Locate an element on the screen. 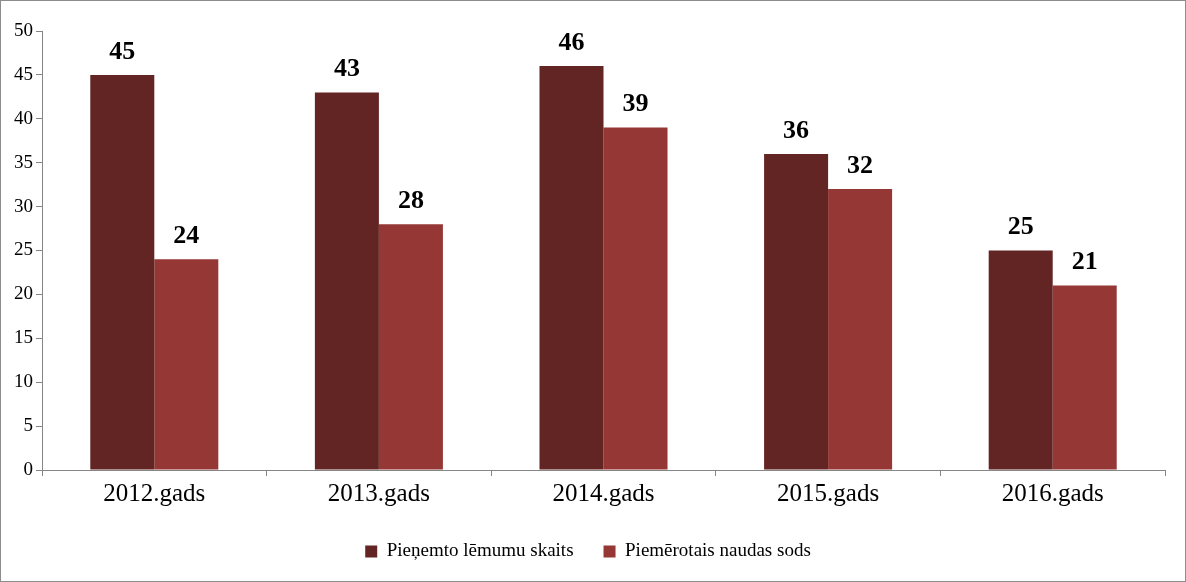 This screenshot has width=1186, height=582. y-tick-label: 40 is located at coordinates (23, 117).